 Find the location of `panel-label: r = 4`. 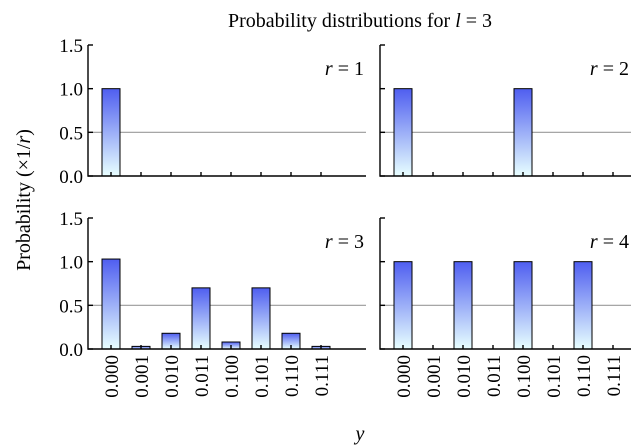

panel-label: r = 4 is located at coordinates (609, 242).